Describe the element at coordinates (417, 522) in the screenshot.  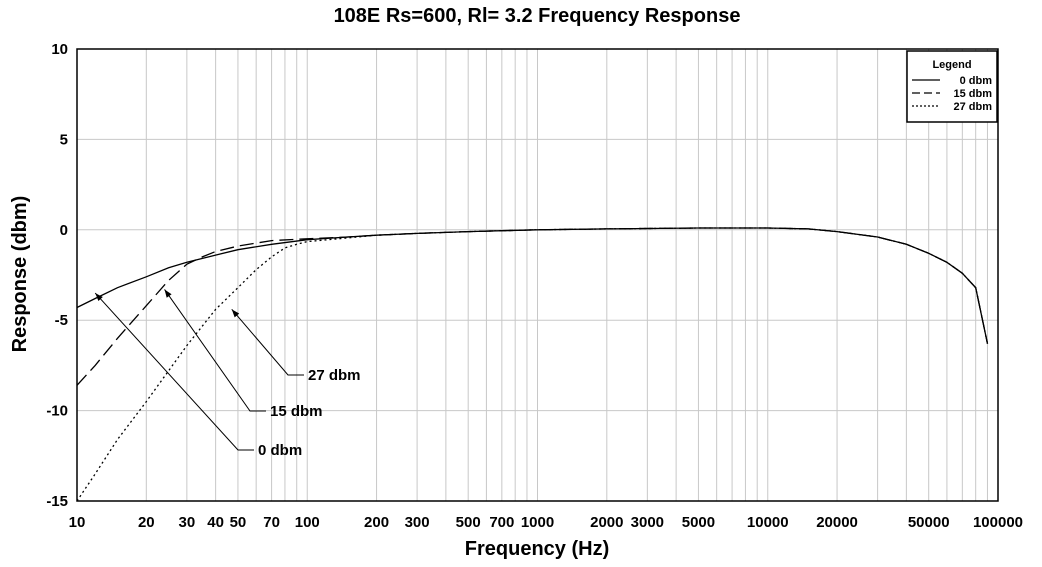
I see `x-tick-label: 300` at that location.